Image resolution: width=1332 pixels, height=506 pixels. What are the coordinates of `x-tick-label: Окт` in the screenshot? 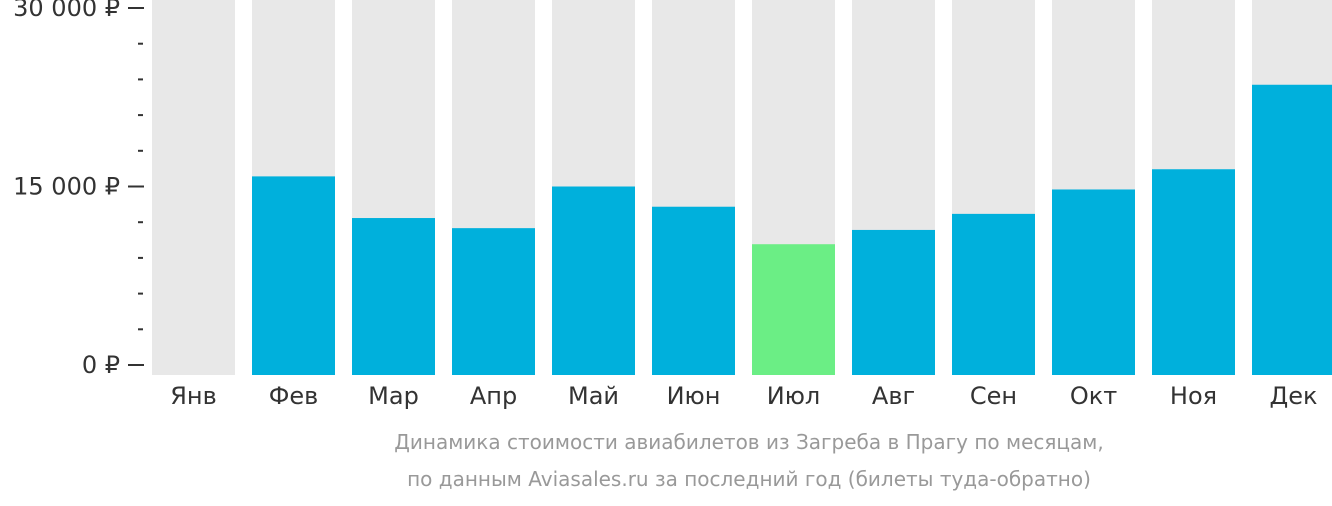 It's located at (1093, 396).